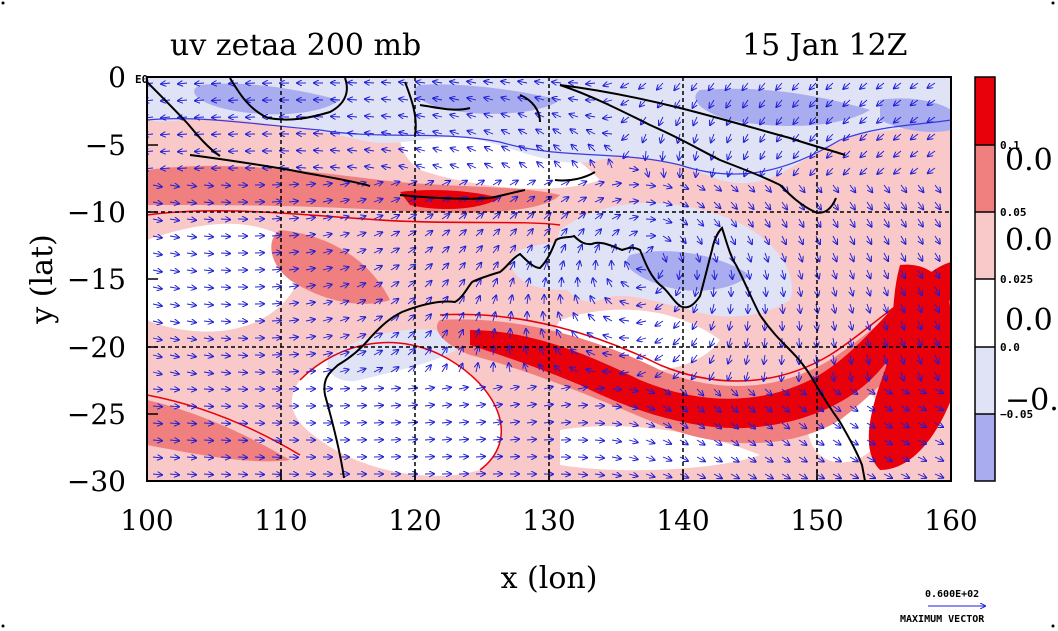 The width and height of the screenshot is (1058, 631). I want to click on colorbar-swatch, so click(985, 111).